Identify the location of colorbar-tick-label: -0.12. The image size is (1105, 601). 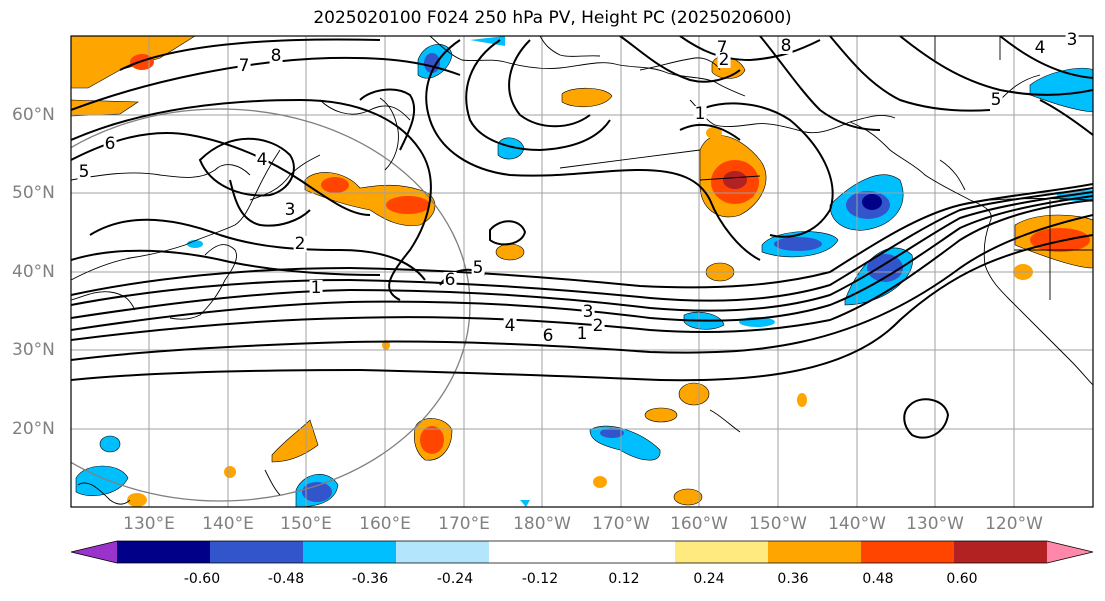
(540, 579).